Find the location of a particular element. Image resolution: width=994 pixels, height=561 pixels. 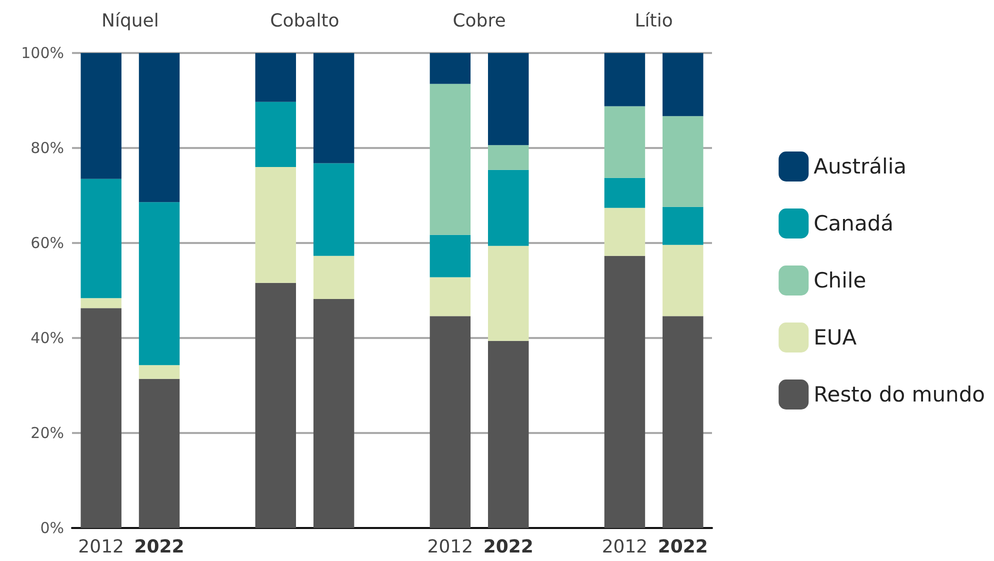

legend-label: EUA is located at coordinates (836, 338).